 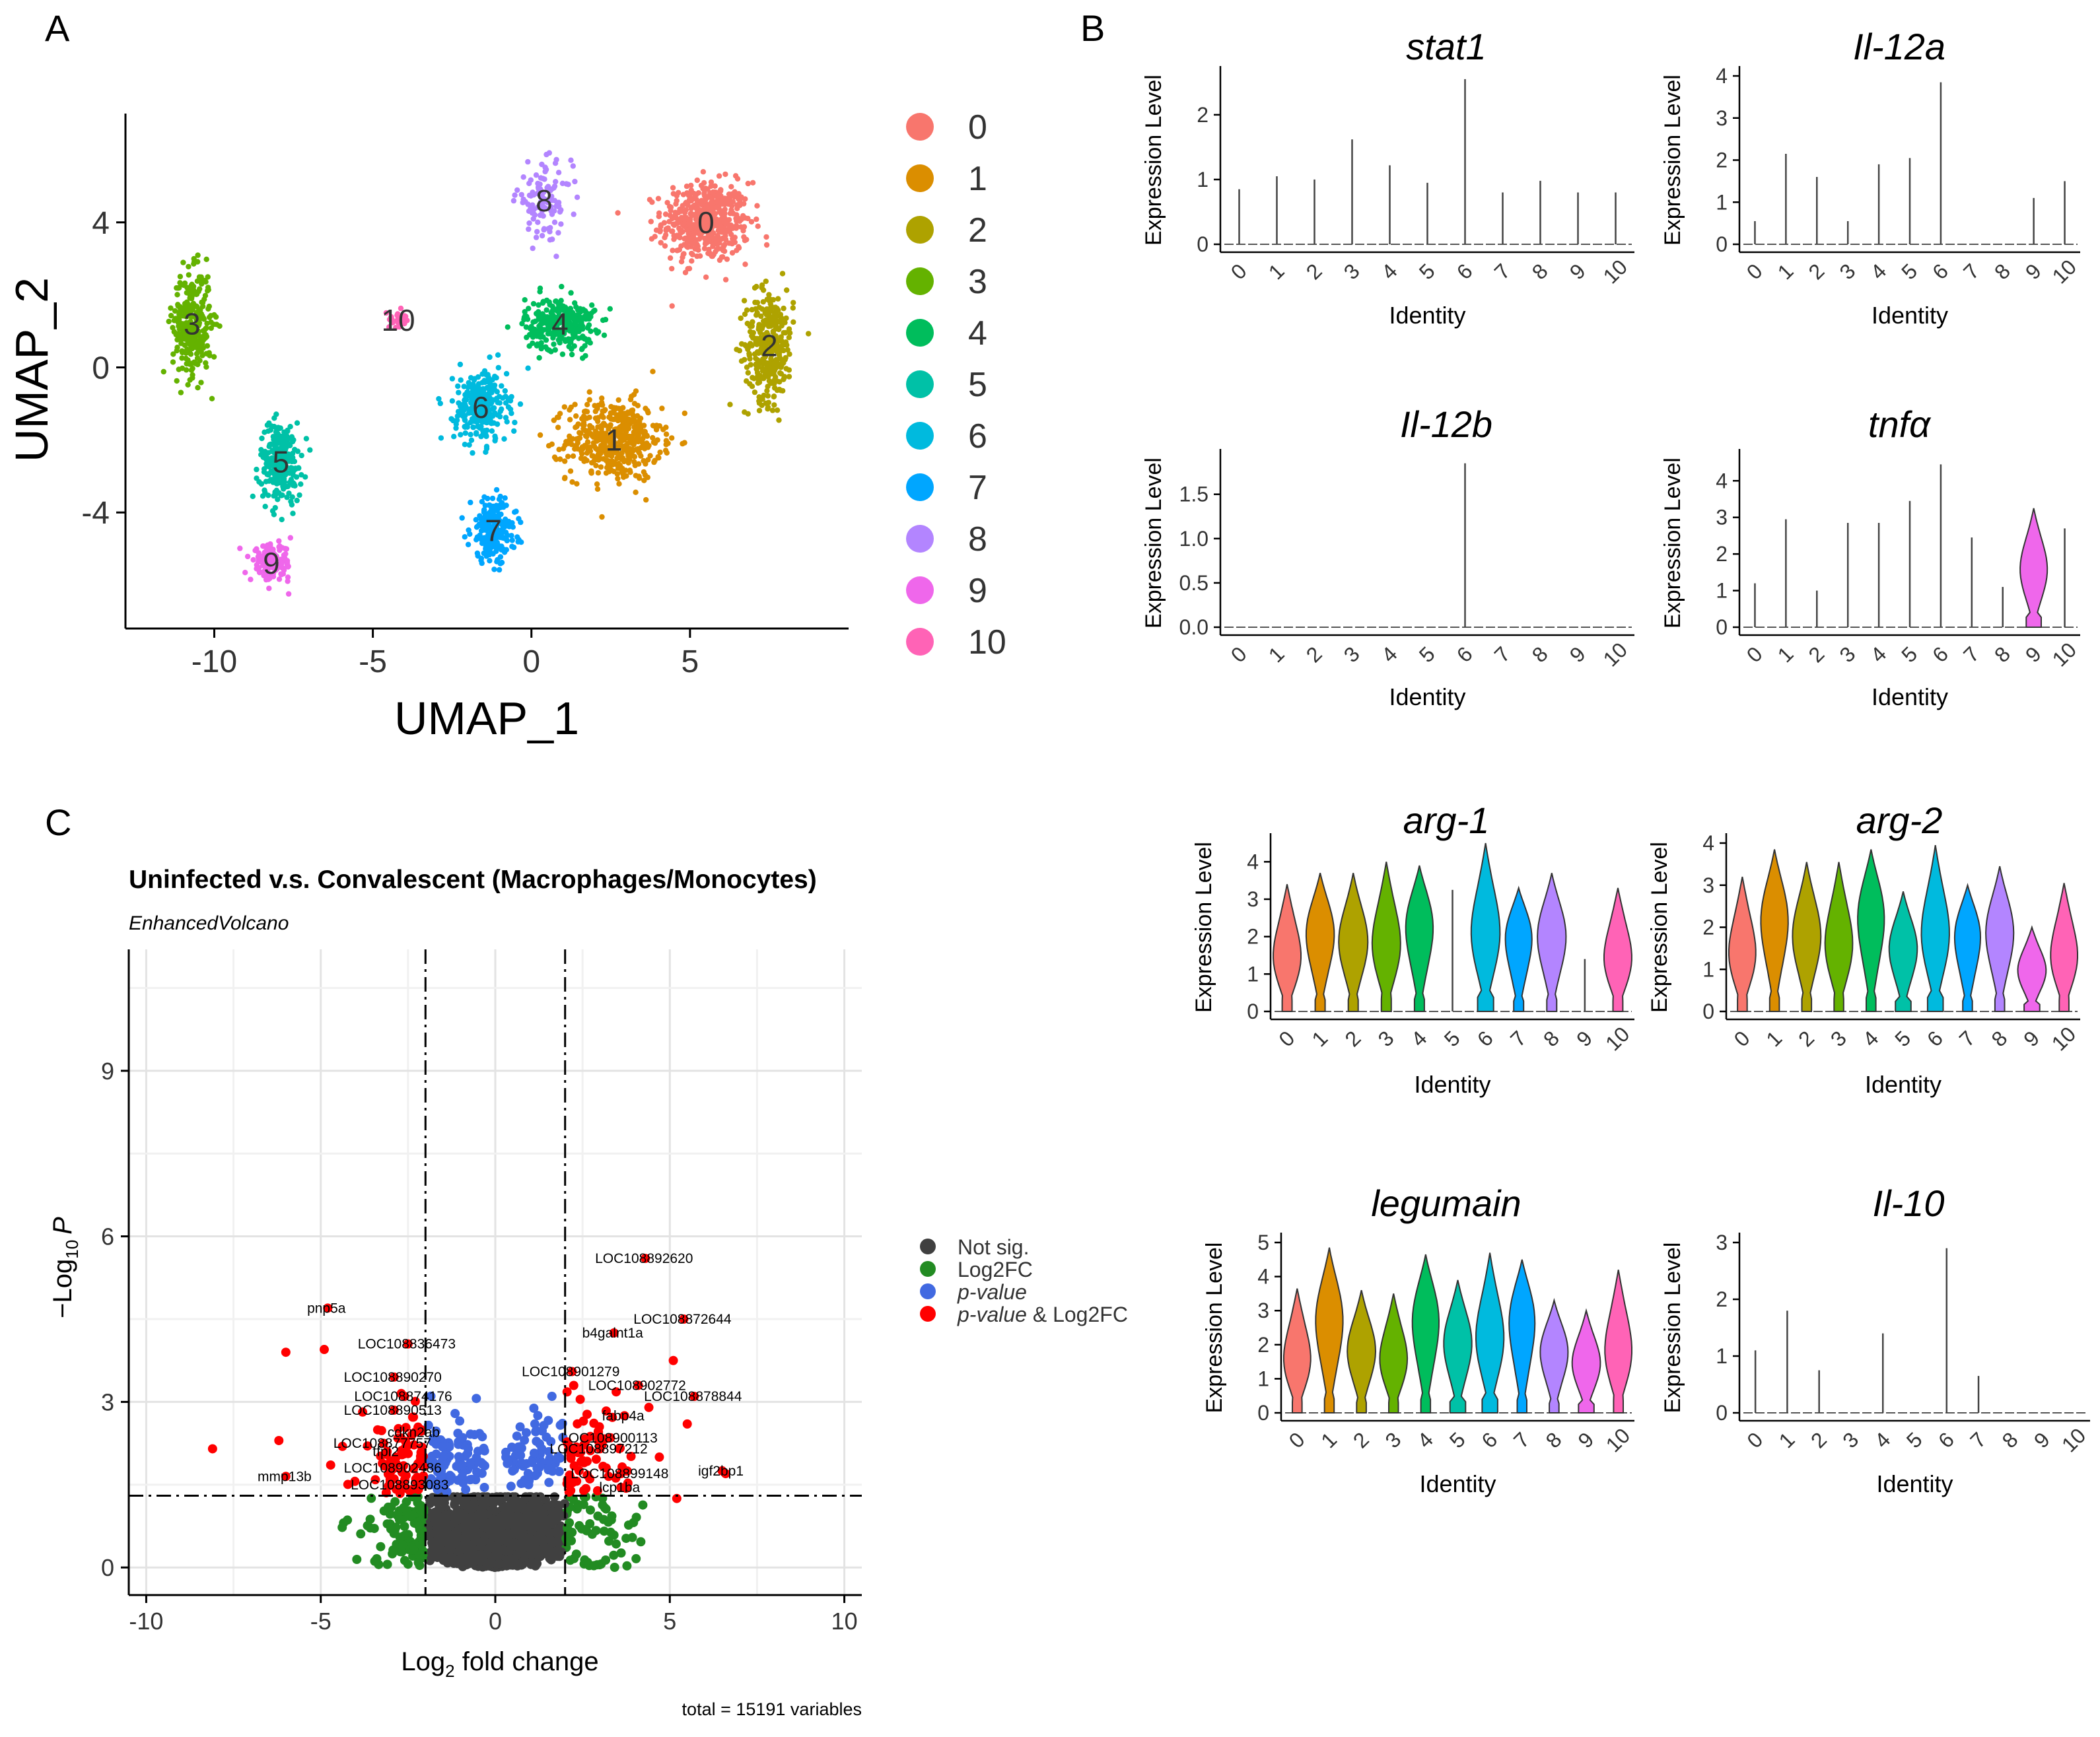 What do you see at coordinates (1903, 1084) in the screenshot?
I see `violin-x-label: Identity` at bounding box center [1903, 1084].